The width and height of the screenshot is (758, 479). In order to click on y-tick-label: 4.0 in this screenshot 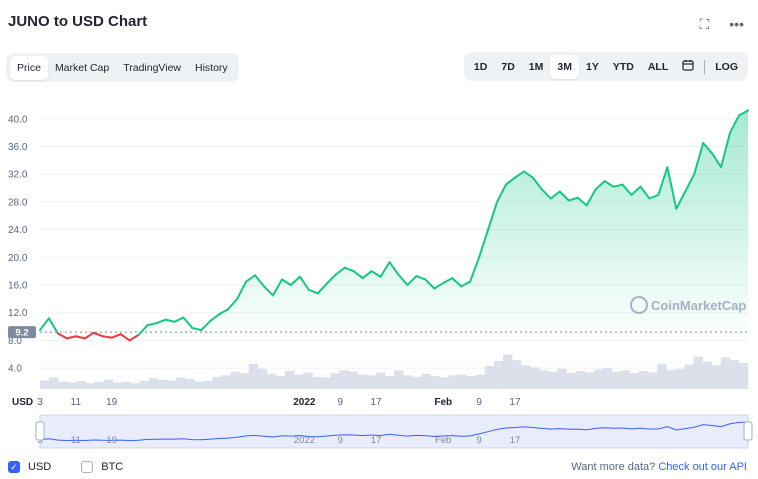, I will do `click(15, 369)`.